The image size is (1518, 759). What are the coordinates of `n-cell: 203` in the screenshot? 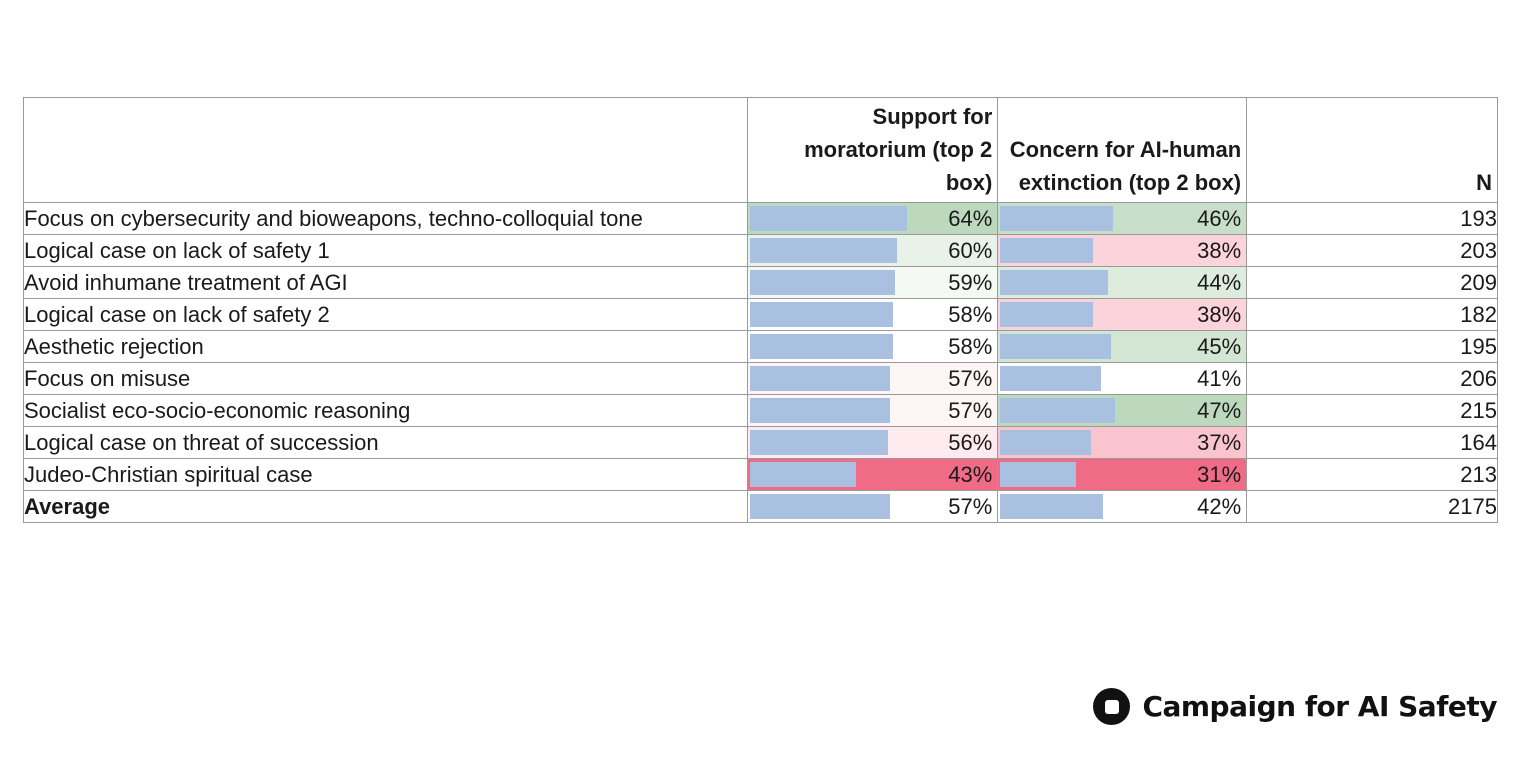 It's located at (1372, 250).